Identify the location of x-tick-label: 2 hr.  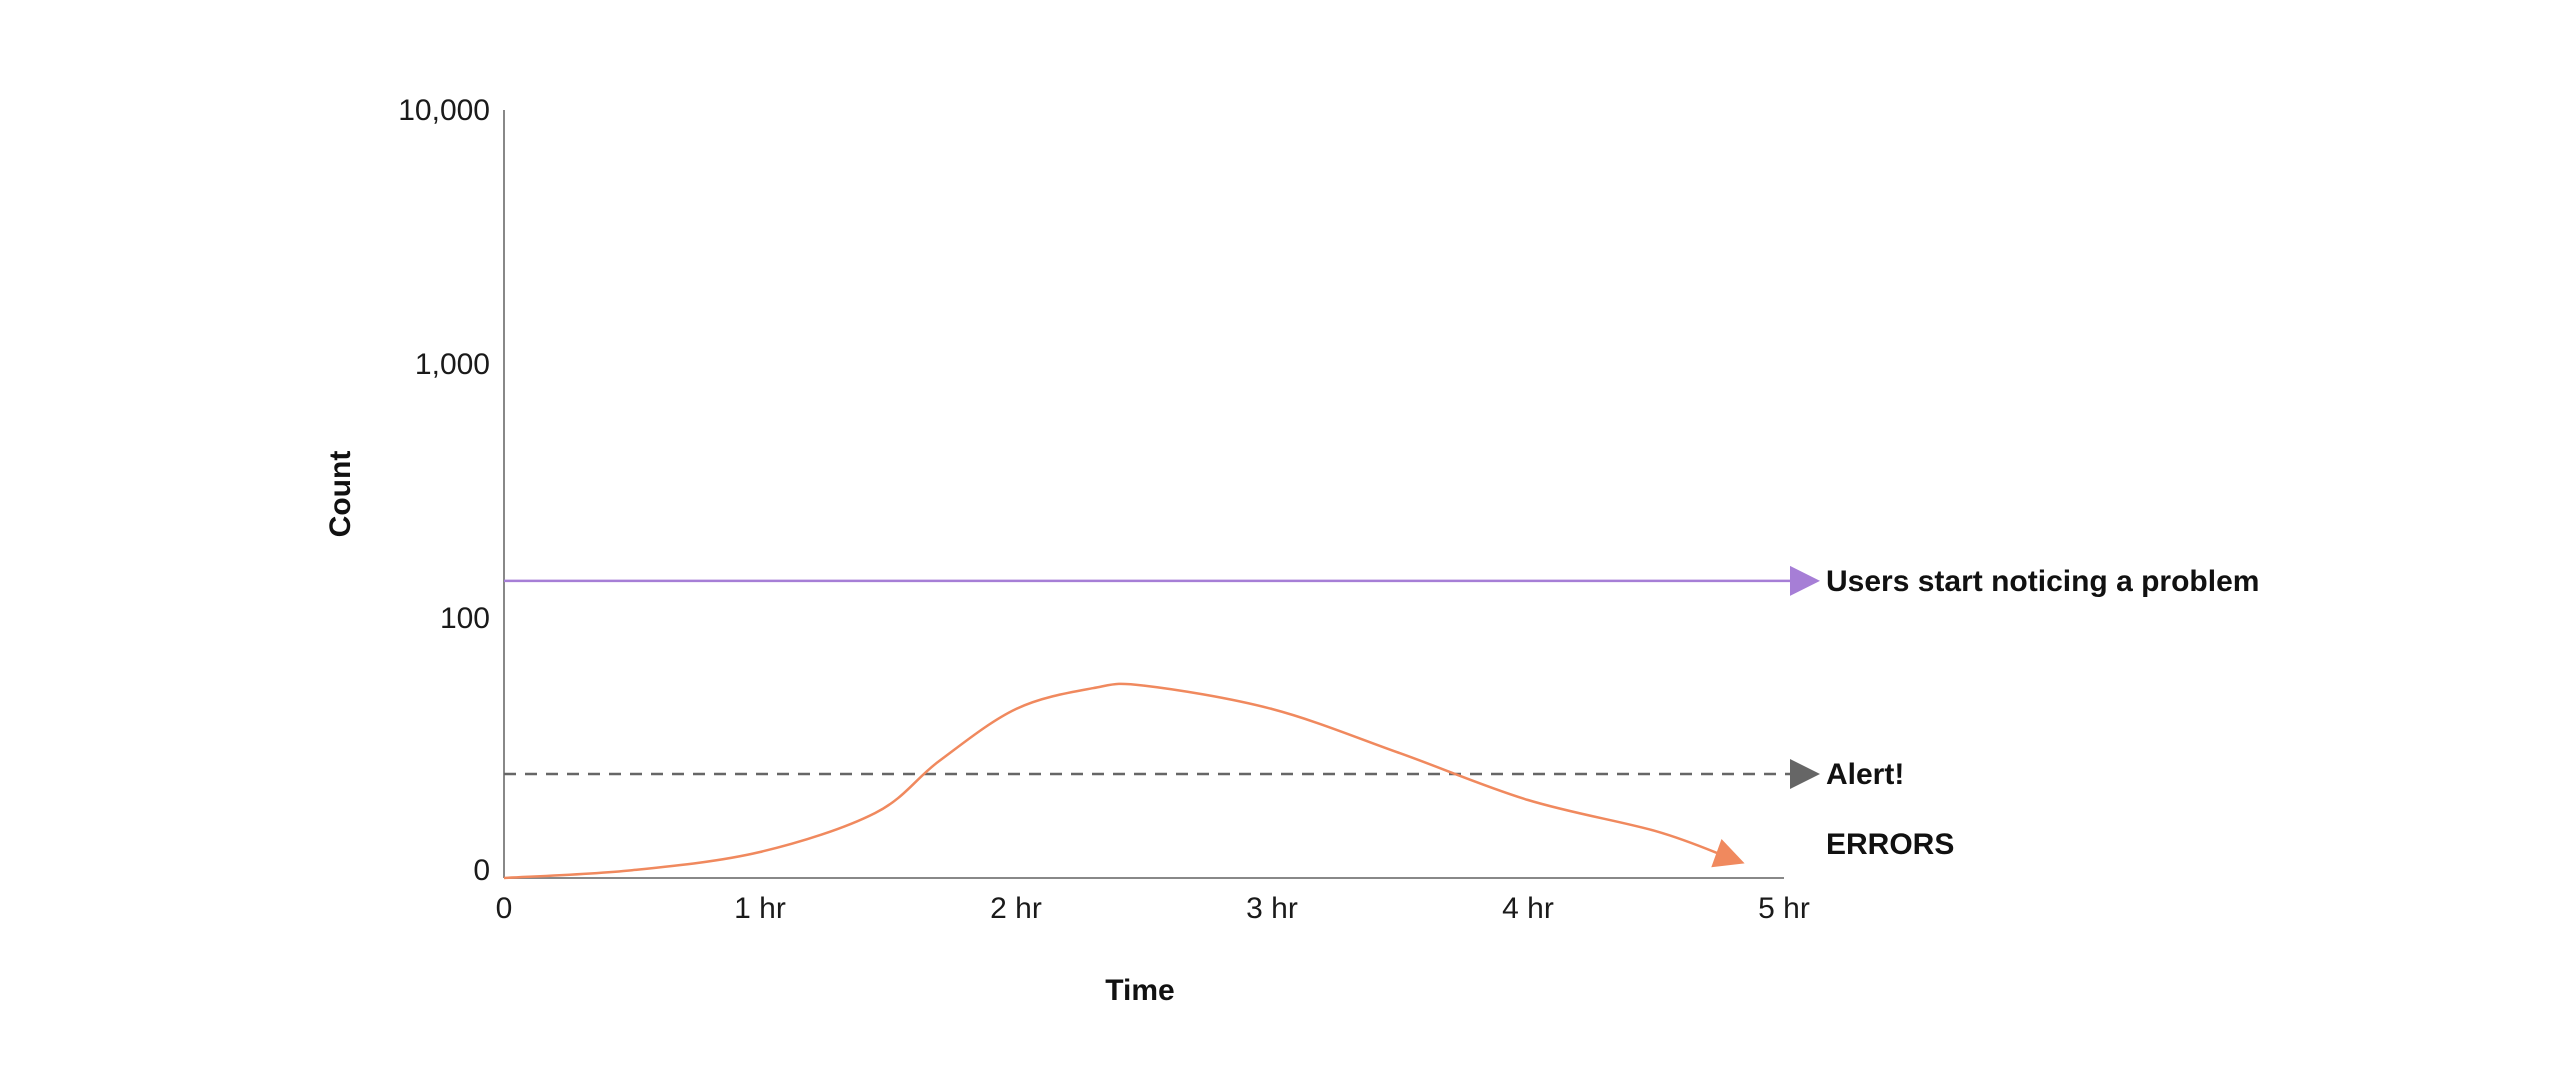
(1016, 908).